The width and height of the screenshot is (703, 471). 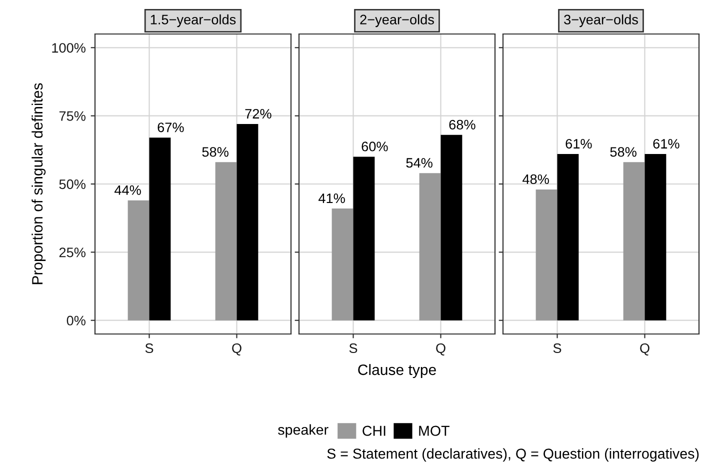 I want to click on y-tick-label: 25%, so click(x=72, y=253).